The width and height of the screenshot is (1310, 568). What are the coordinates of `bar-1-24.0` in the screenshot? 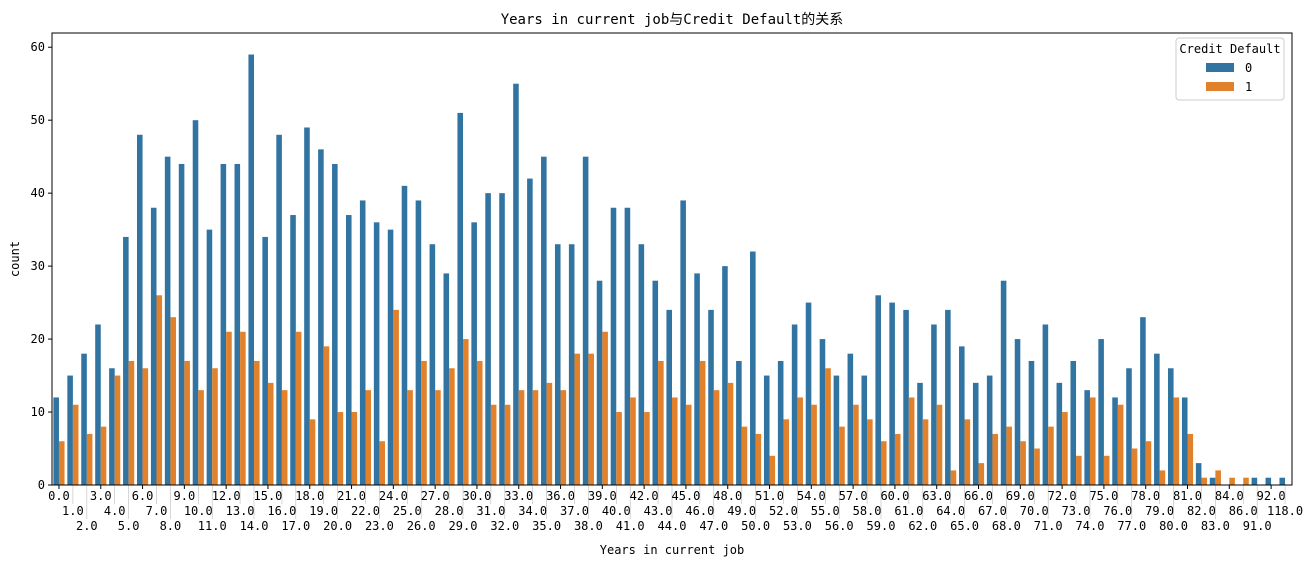 It's located at (396, 397).